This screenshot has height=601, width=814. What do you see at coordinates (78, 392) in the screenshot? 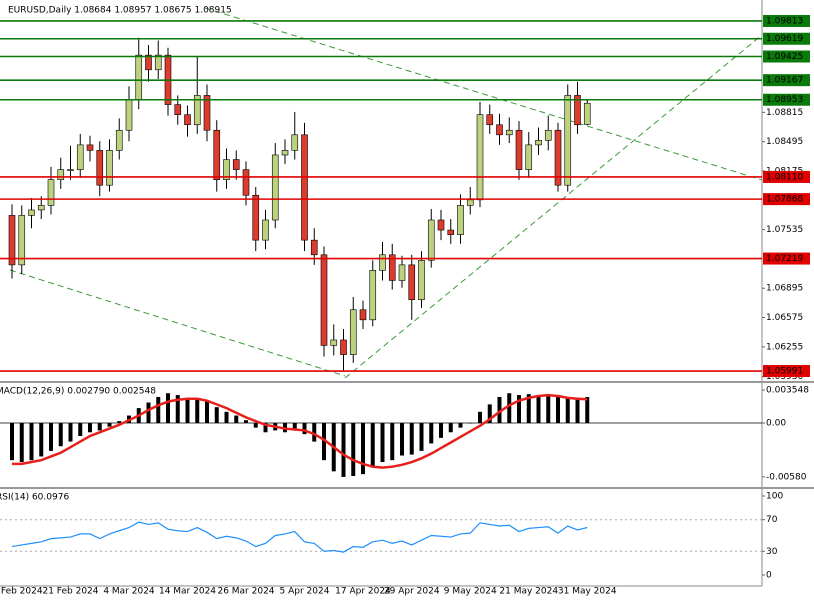
I see `macd-title: MACD(12,26,9) 0.002790 0.002548` at bounding box center [78, 392].